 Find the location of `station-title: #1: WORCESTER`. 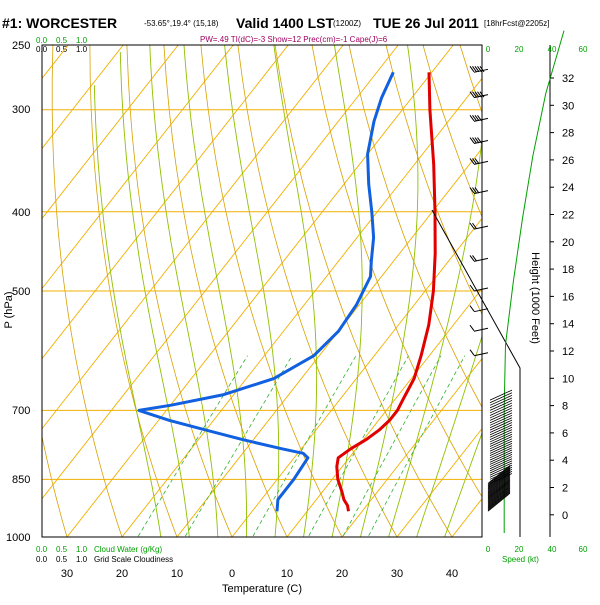

station-title: #1: WORCESTER is located at coordinates (59, 23).